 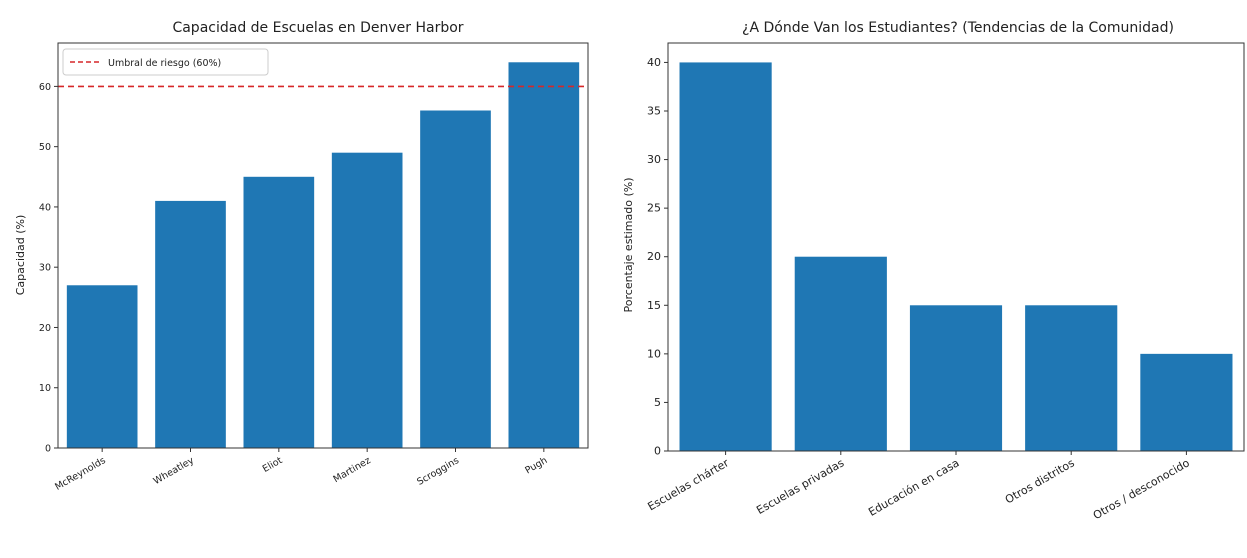 I want to click on y-tick-label: 5, so click(x=657, y=402).